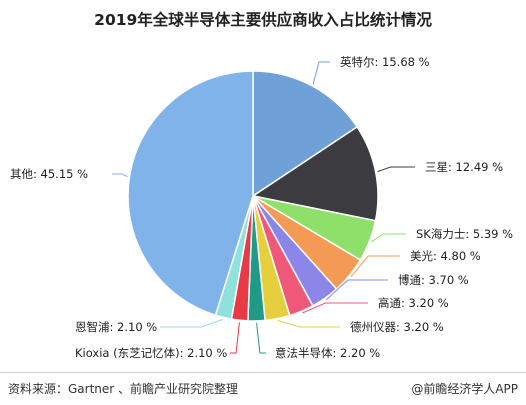 This screenshot has height=405, width=526. I want to click on slice-label: SK海力士: 5.39 %, so click(464, 234).